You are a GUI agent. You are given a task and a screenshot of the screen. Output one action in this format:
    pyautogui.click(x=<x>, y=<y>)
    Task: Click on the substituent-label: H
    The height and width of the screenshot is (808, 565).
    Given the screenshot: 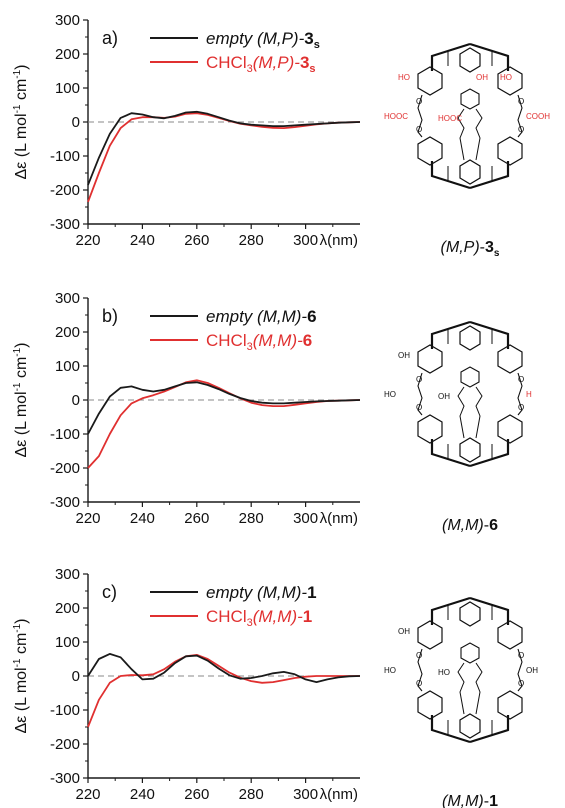 What is the action you would take?
    pyautogui.click(x=529, y=394)
    